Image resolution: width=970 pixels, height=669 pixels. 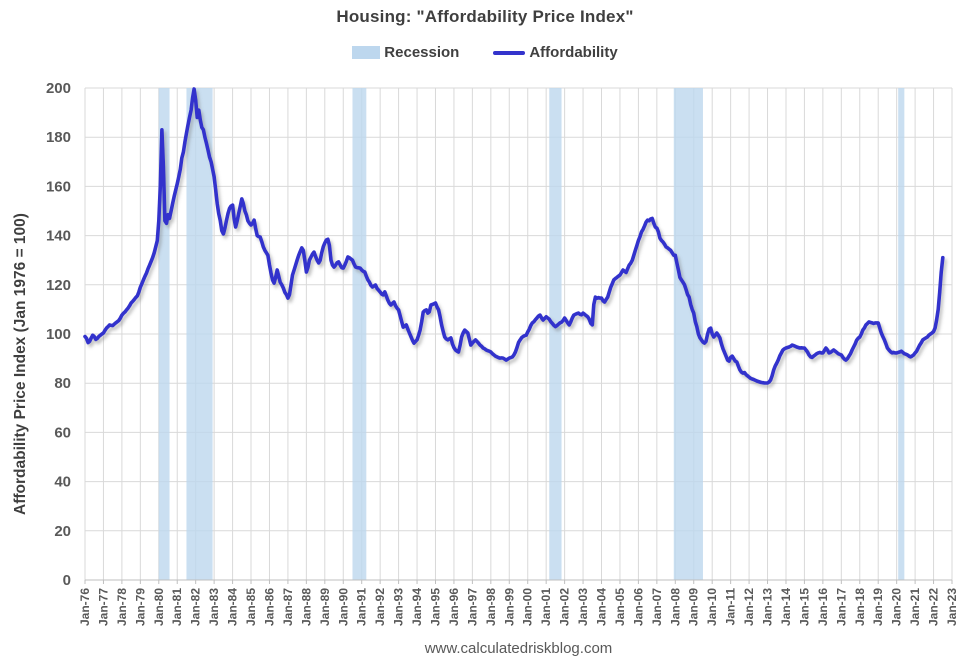 I want to click on x-tick-label: Jan-19, so click(x=878, y=607).